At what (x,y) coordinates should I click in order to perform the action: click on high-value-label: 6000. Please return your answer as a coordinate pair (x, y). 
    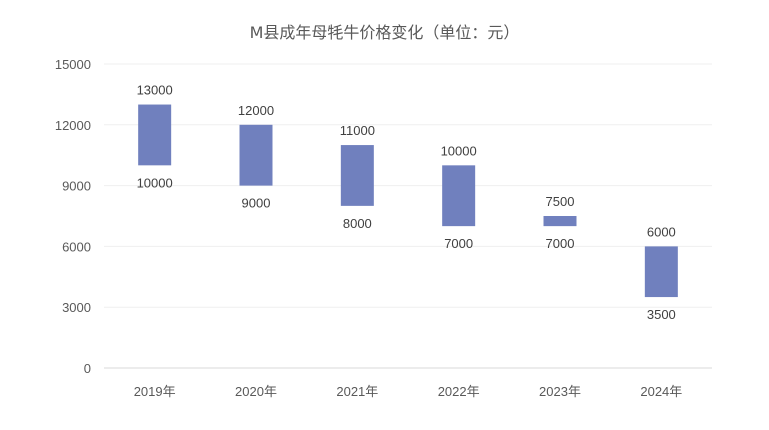
    Looking at the image, I should click on (661, 231).